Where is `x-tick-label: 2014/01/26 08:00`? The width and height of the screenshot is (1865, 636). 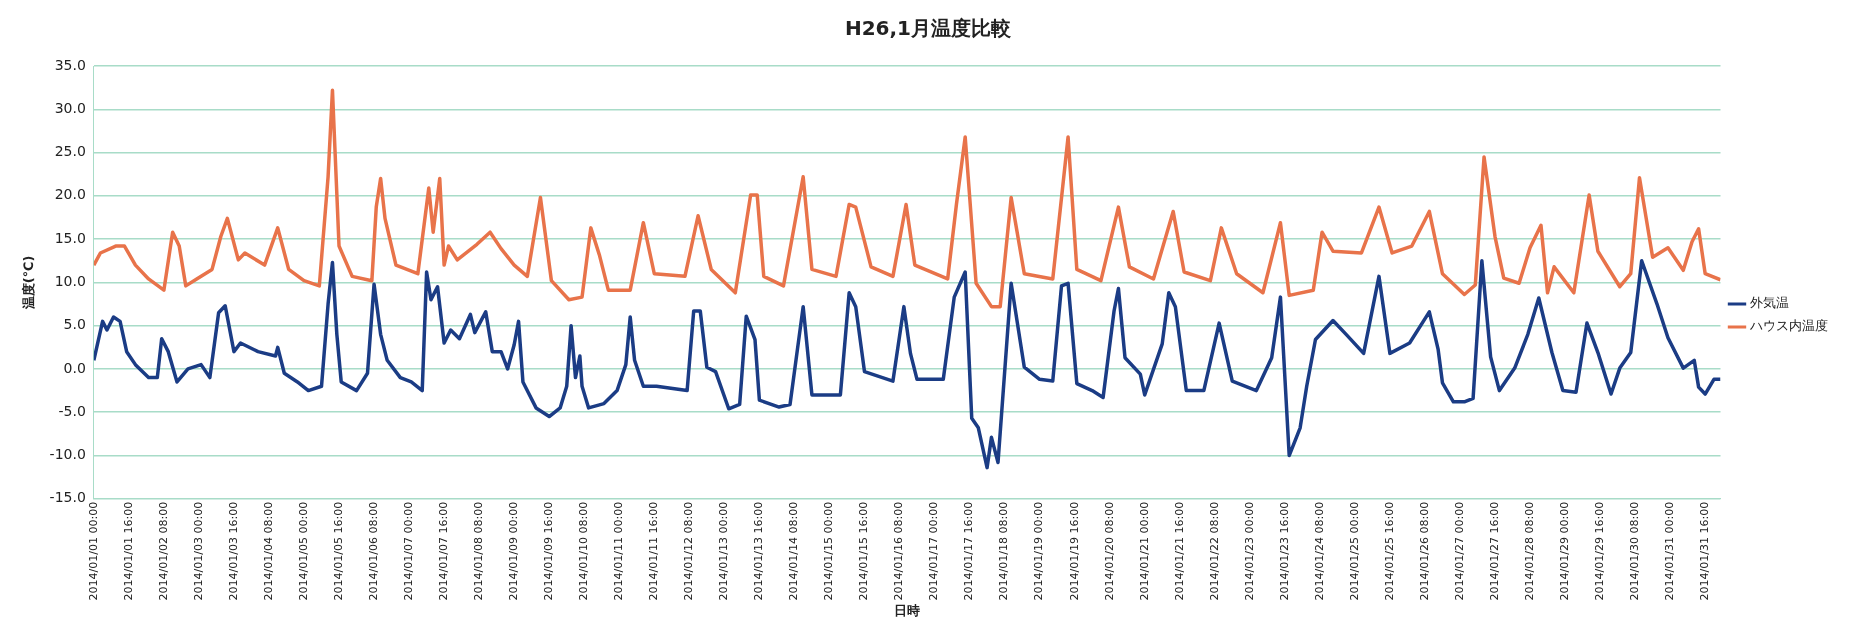 x-tick-label: 2014/01/26 08:00 is located at coordinates (1424, 551).